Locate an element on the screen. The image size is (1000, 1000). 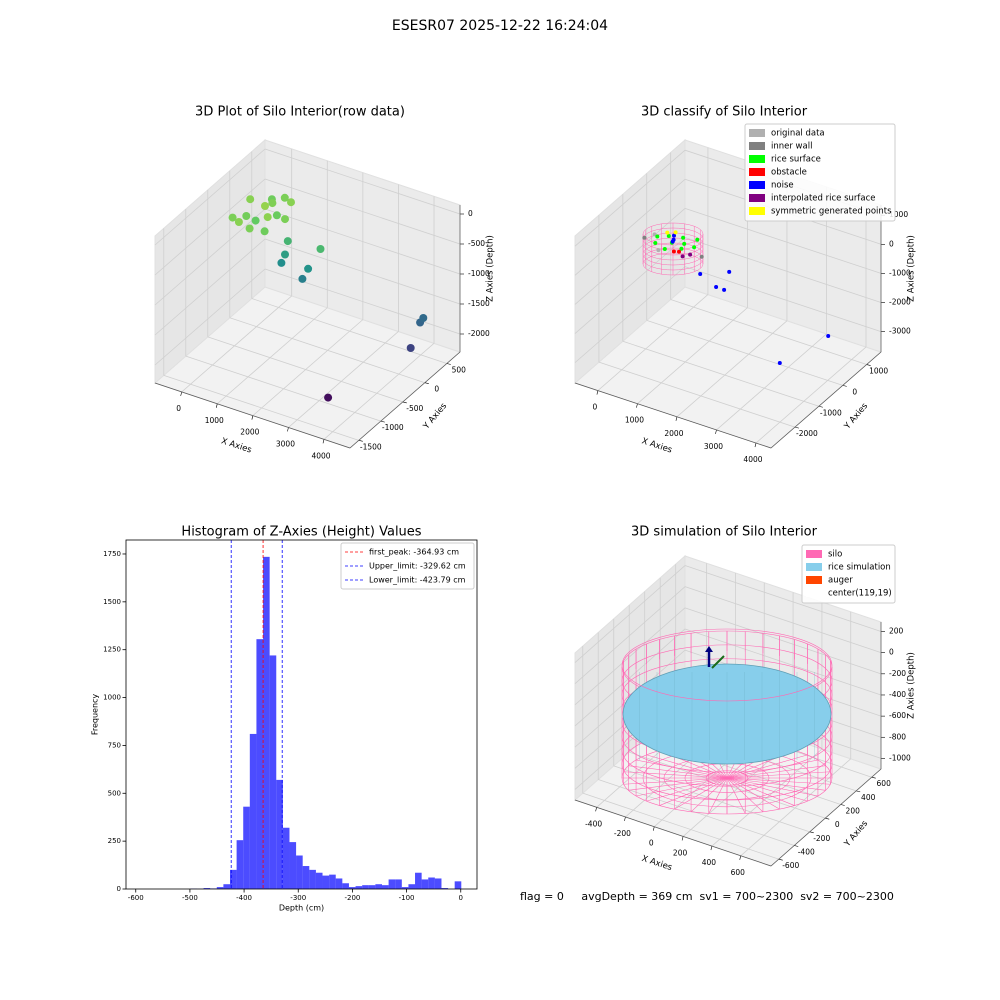
axis-line is located at coordinates (673, 415).